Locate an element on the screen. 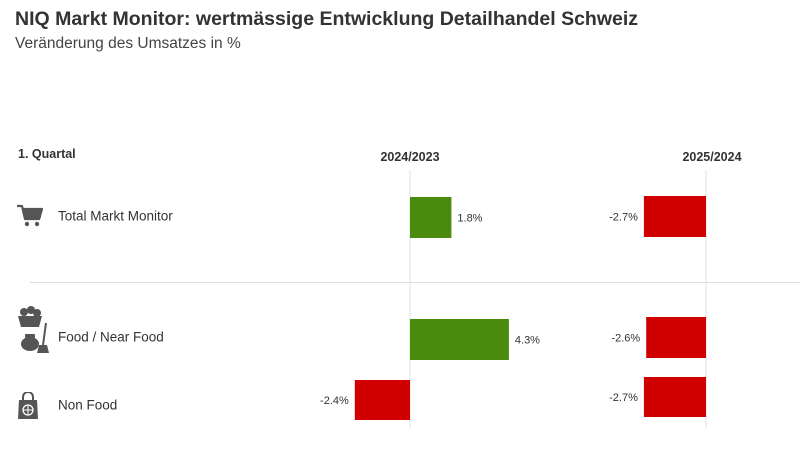 Image resolution: width=800 pixels, height=450 pixels. section-label: 1. Quartal is located at coordinates (47, 154).